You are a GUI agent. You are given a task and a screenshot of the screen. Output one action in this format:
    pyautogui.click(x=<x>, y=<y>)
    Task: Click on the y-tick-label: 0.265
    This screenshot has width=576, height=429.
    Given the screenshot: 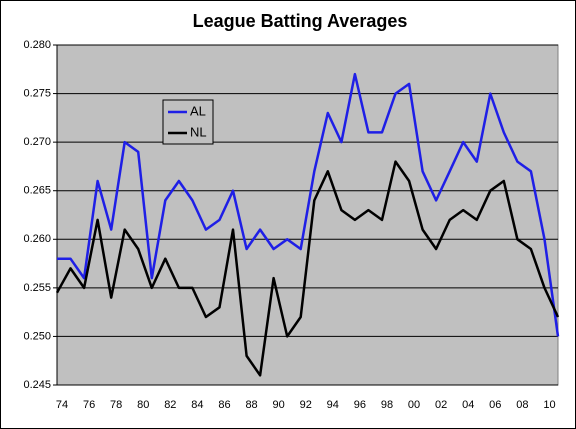 What is the action you would take?
    pyautogui.click(x=37, y=191)
    